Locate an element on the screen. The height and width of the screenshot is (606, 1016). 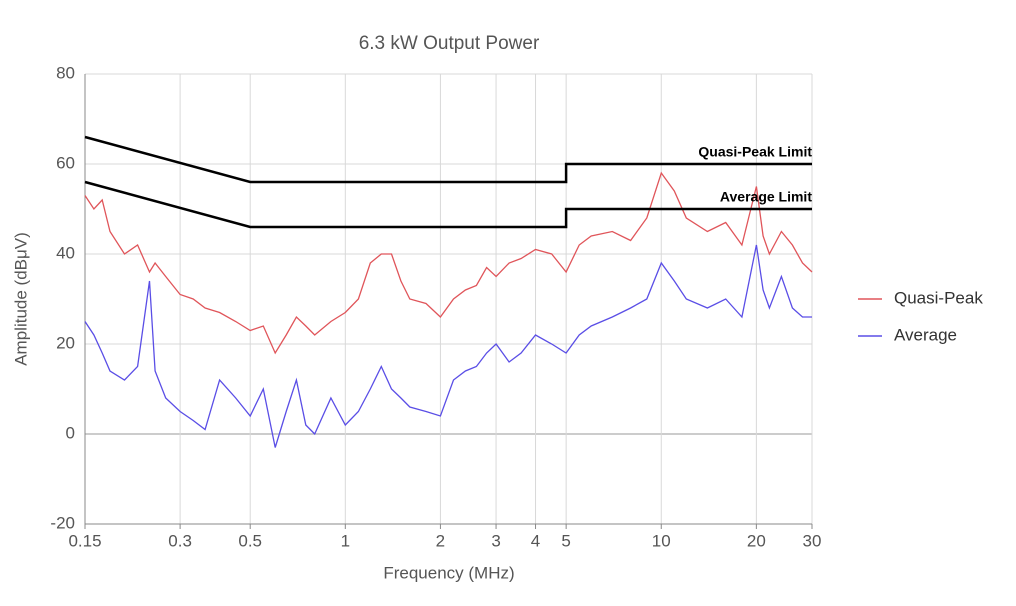
y-tick-label: -20 is located at coordinates (62, 522).